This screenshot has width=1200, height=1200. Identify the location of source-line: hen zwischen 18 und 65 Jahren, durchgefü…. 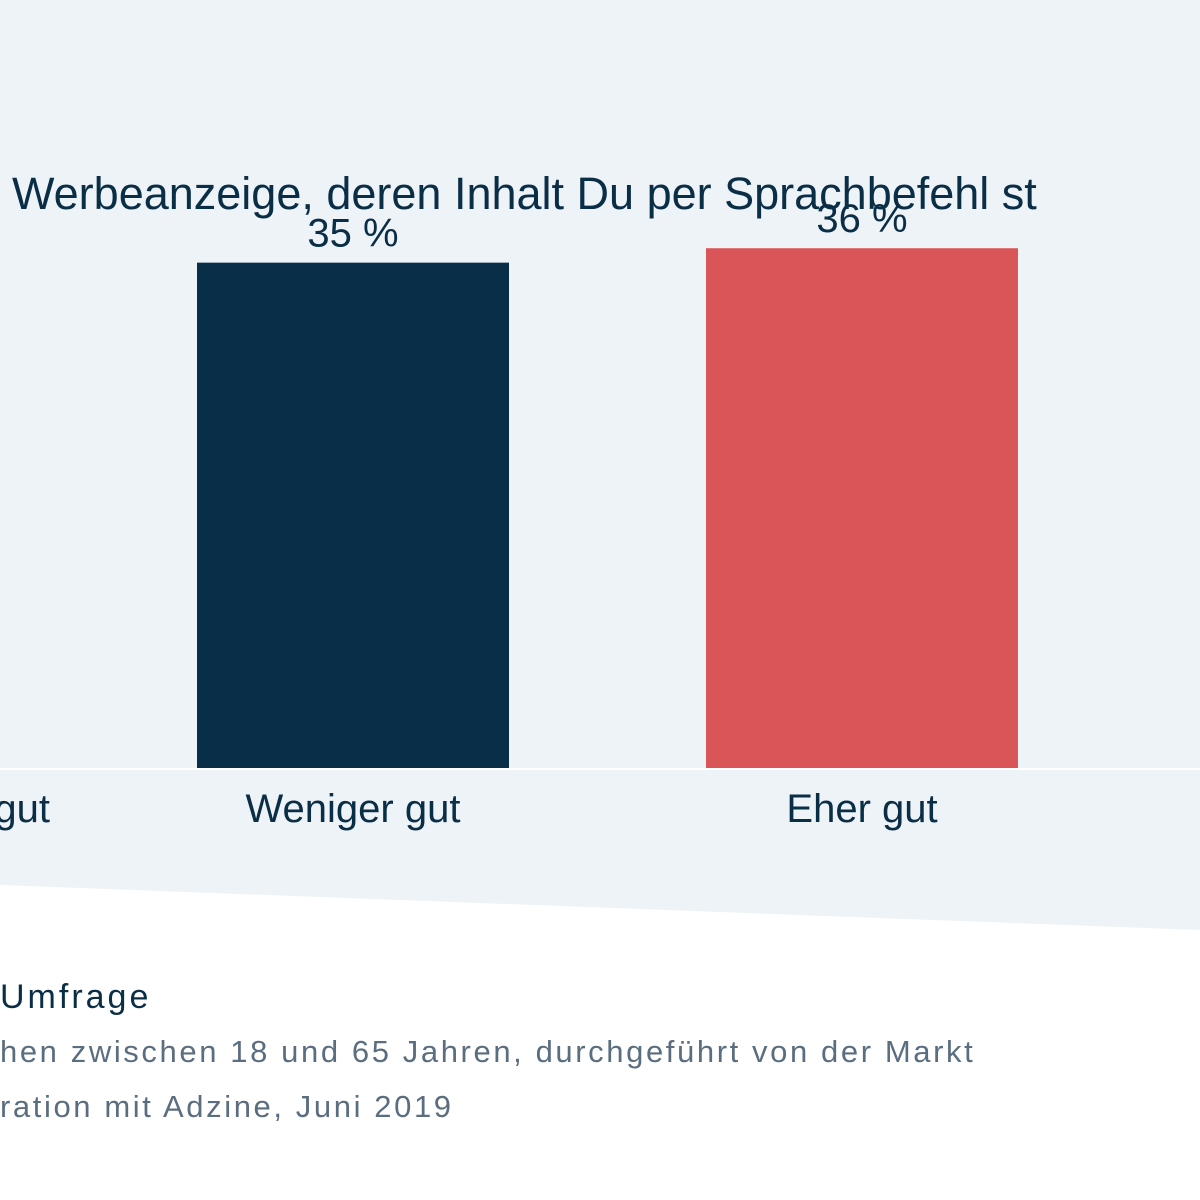
(488, 1051).